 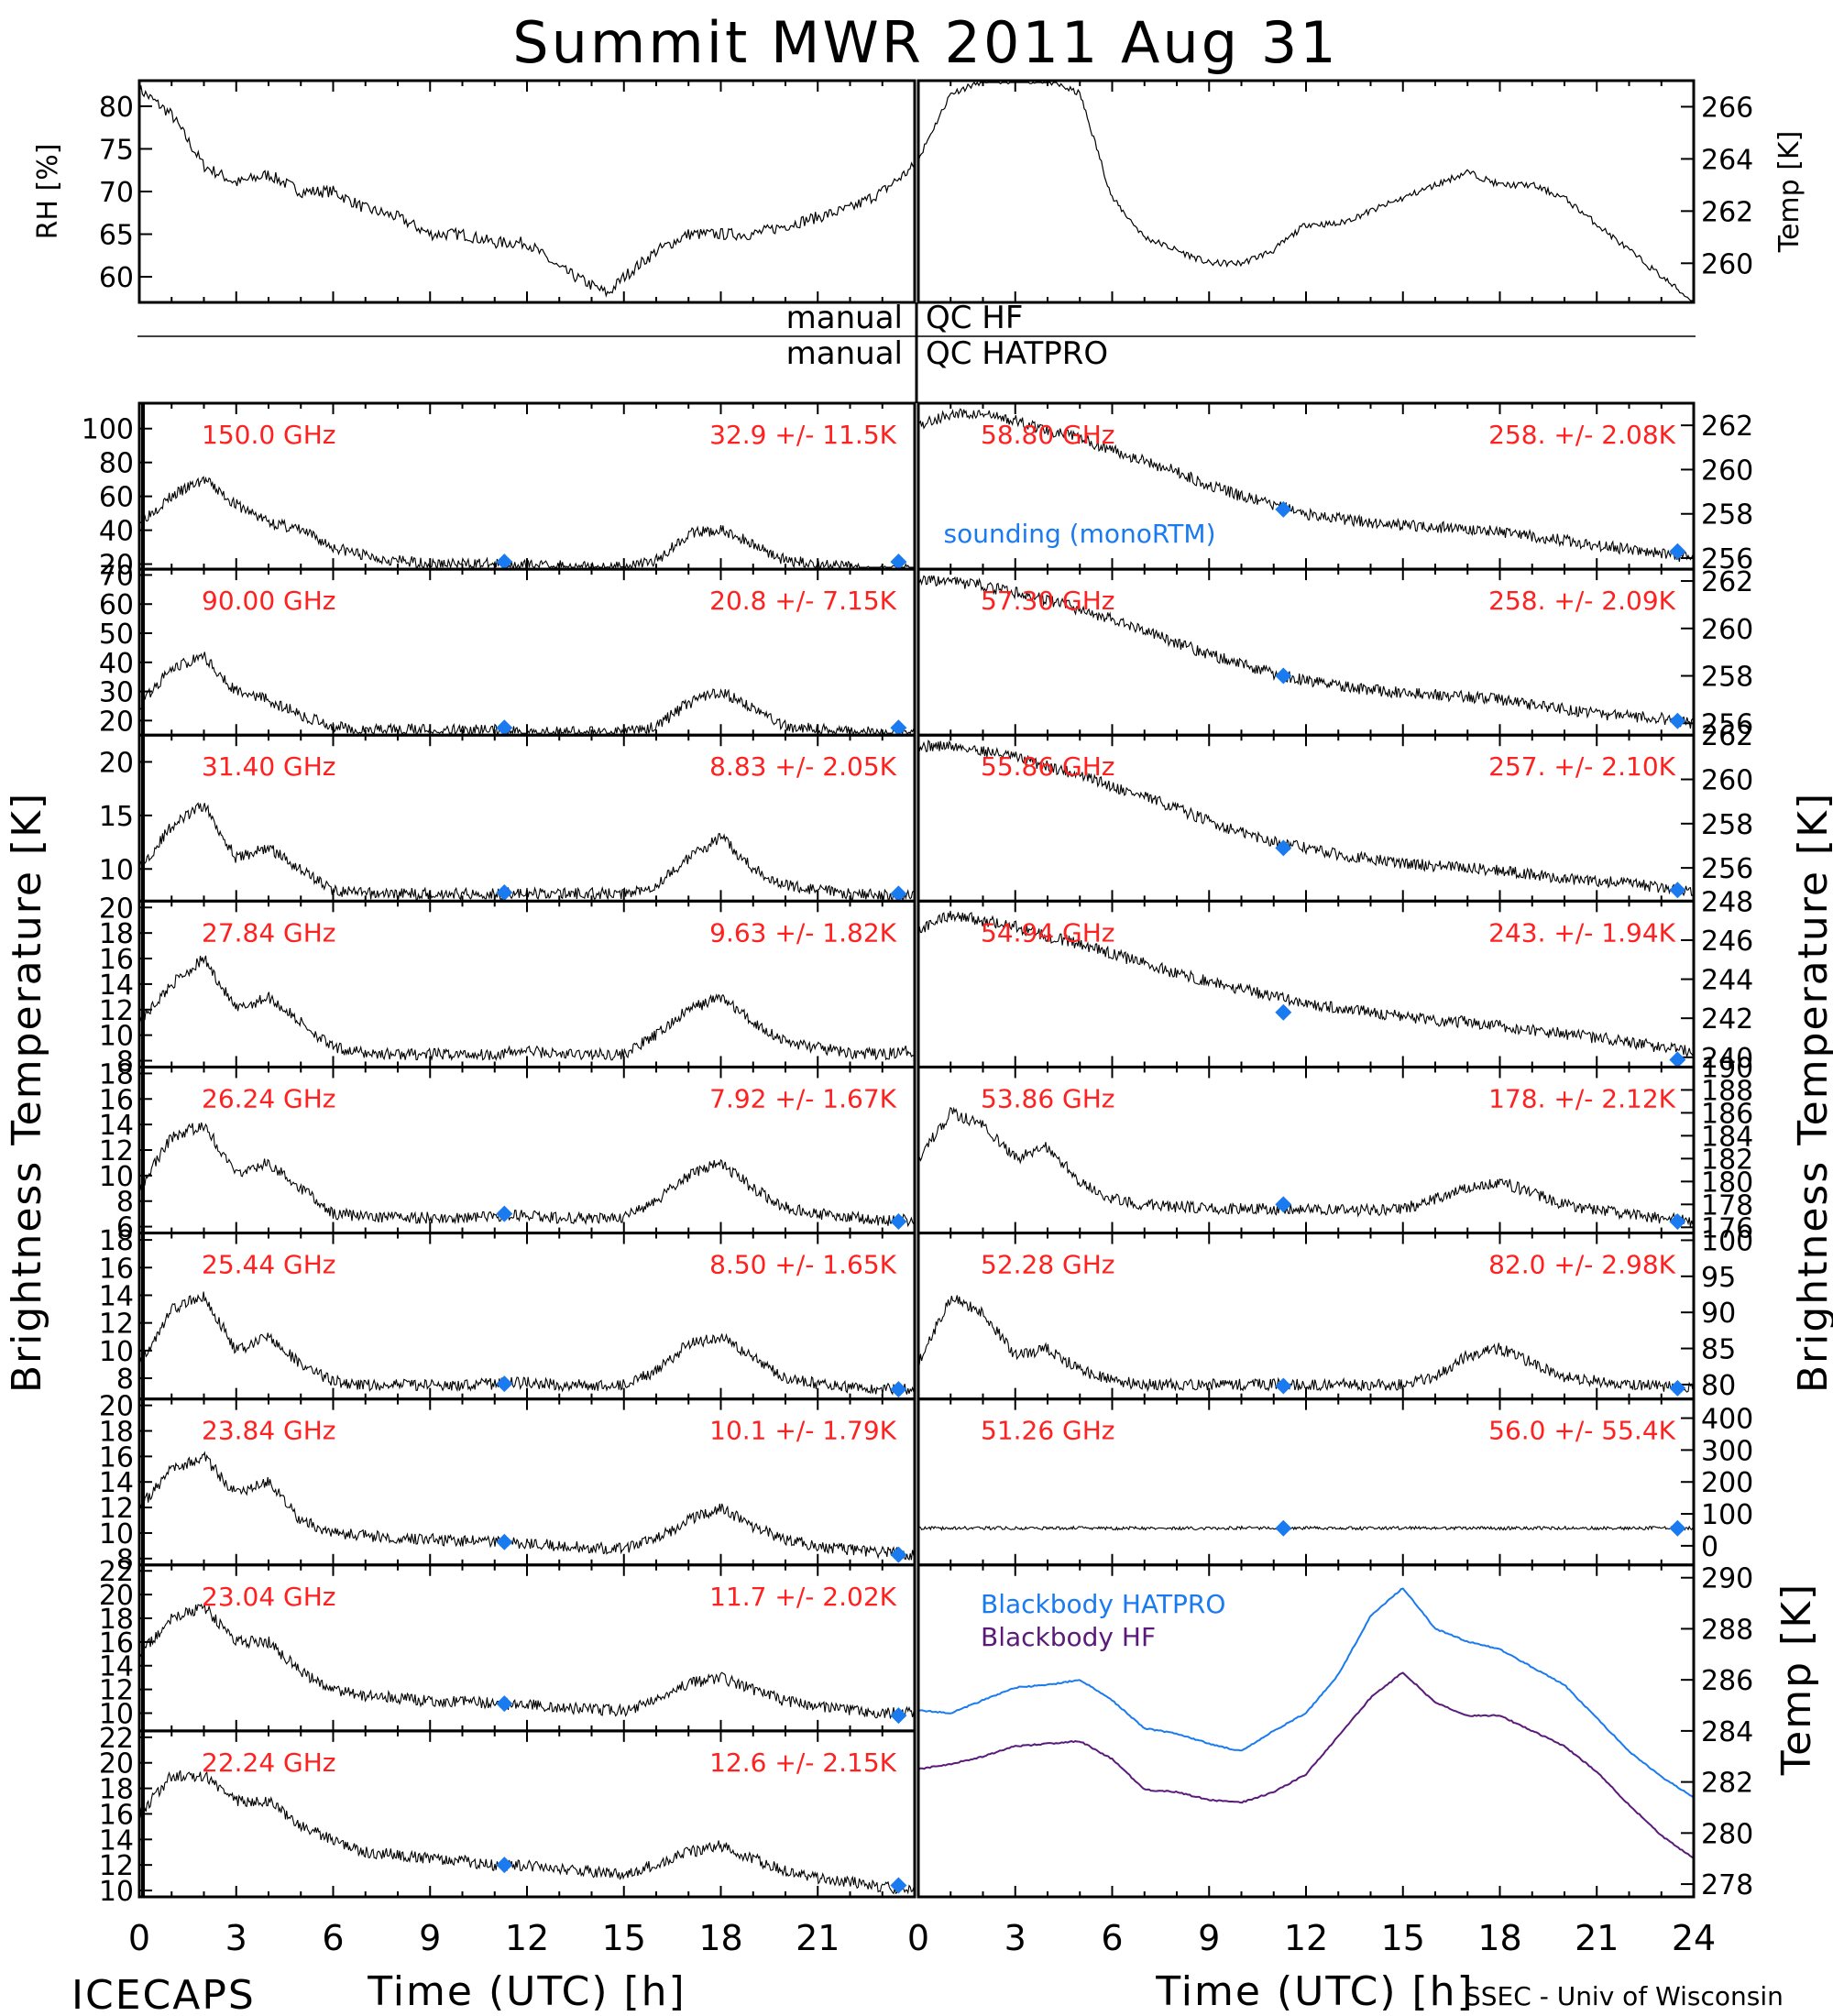 I want to click on ch-27-ytick-label: 16, so click(x=116, y=960).